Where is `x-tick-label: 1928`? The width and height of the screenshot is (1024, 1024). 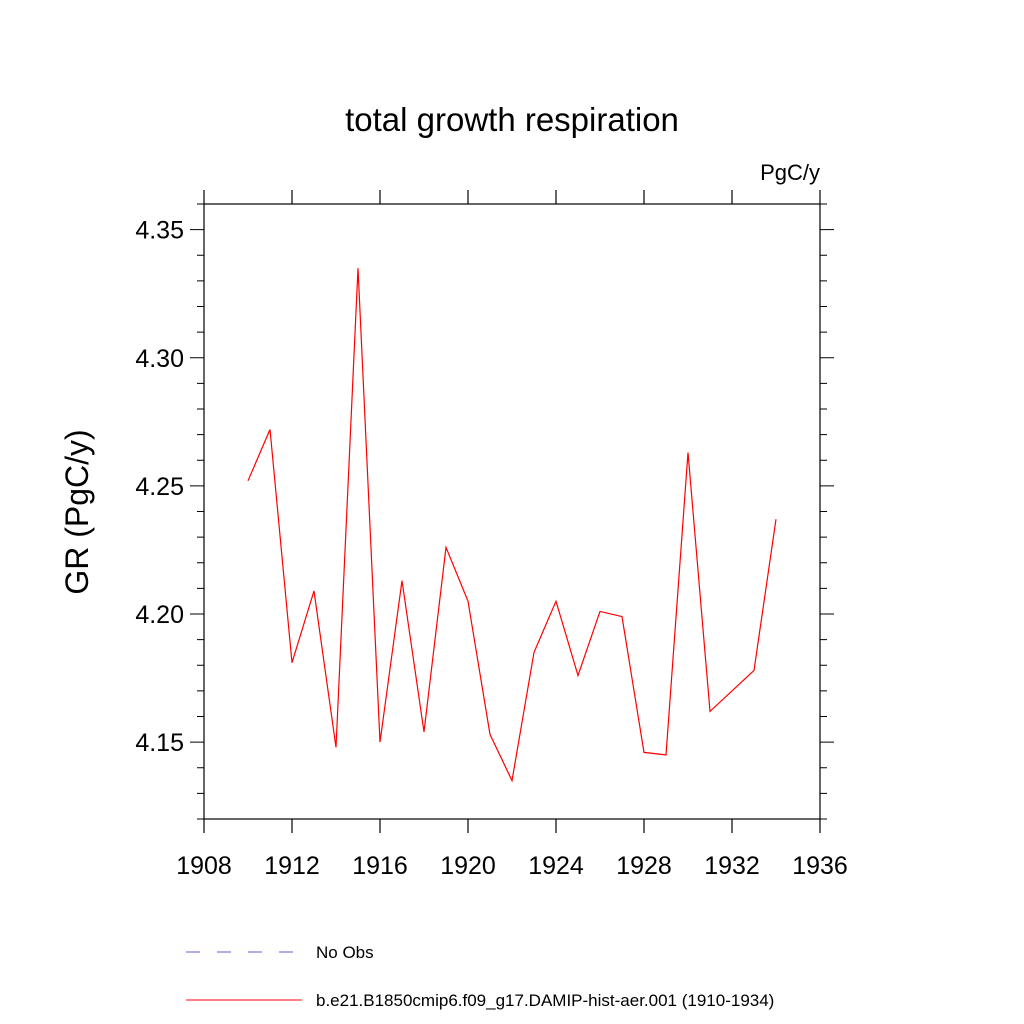
x-tick-label: 1928 is located at coordinates (644, 866).